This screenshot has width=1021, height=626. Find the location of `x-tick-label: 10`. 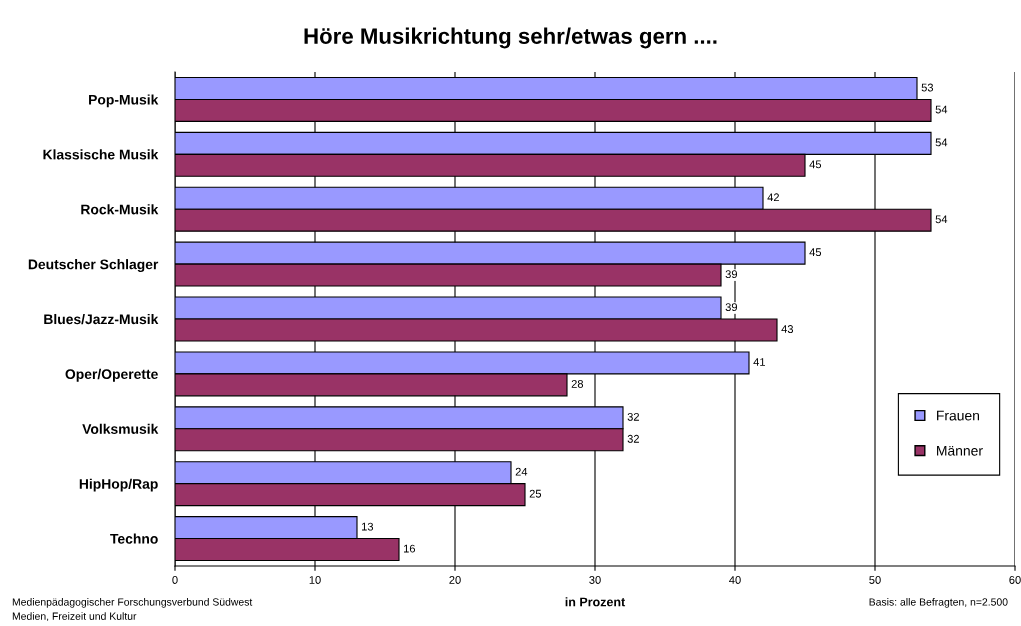

x-tick-label: 10 is located at coordinates (315, 580).